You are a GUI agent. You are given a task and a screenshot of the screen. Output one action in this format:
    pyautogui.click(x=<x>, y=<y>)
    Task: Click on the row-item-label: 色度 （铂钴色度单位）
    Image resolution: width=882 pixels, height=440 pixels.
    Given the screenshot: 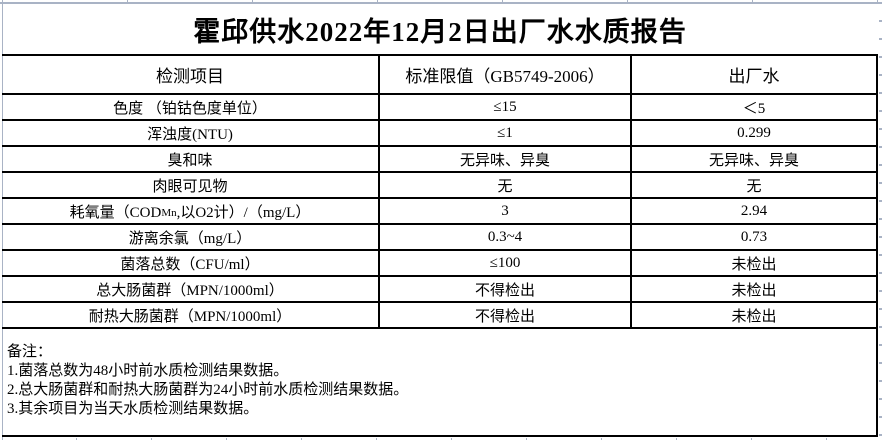 What is the action you would take?
    pyautogui.click(x=190, y=108)
    